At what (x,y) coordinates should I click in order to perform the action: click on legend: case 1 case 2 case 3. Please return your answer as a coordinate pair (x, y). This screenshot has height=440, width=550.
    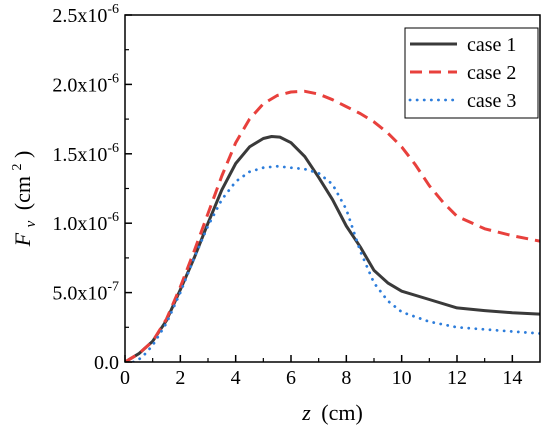
    Looking at the image, I should click on (471, 73).